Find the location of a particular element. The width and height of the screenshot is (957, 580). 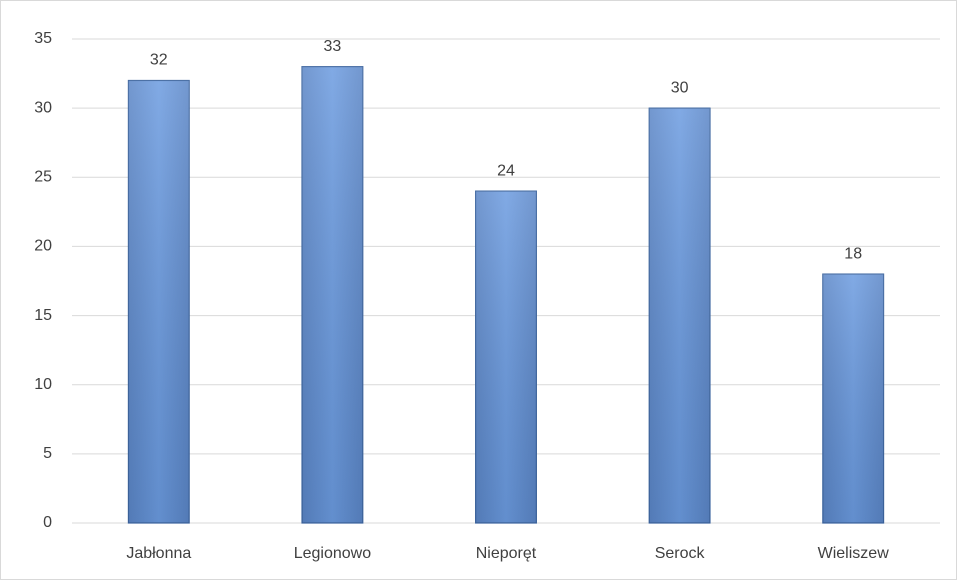

y-tick-label: 5 is located at coordinates (47, 453).